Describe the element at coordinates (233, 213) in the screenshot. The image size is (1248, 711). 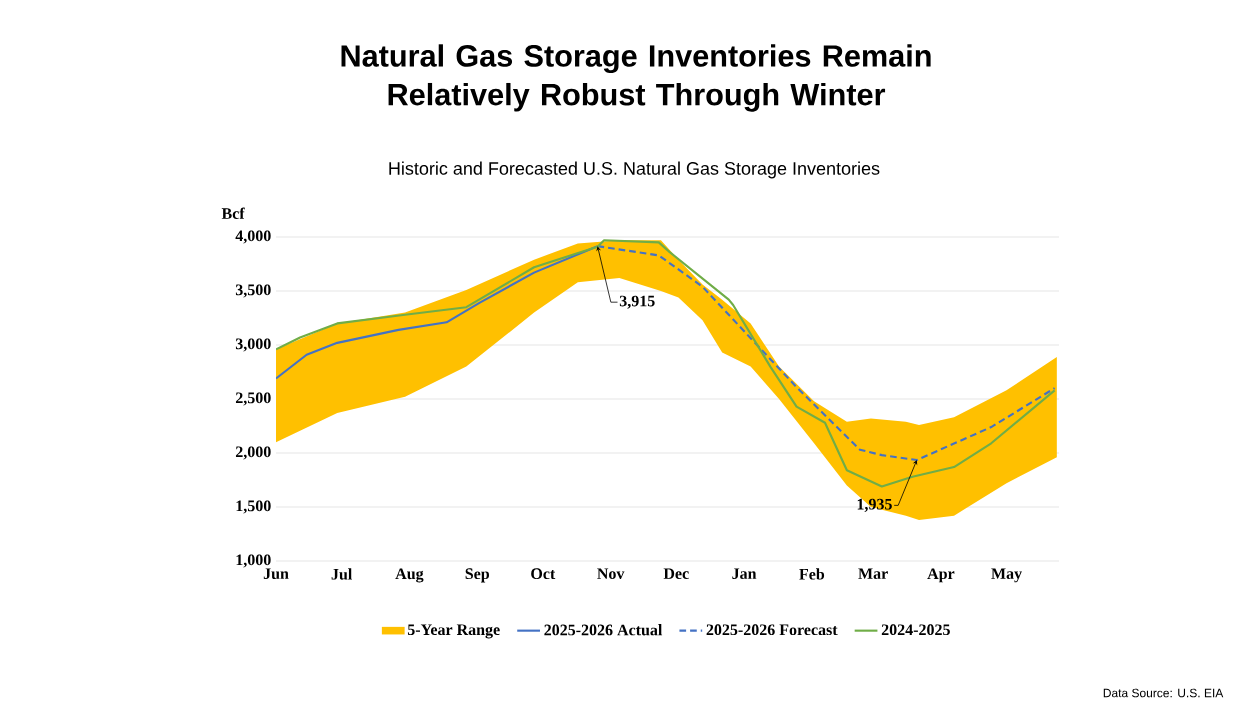
I see `y-axis-title: Bcf` at that location.